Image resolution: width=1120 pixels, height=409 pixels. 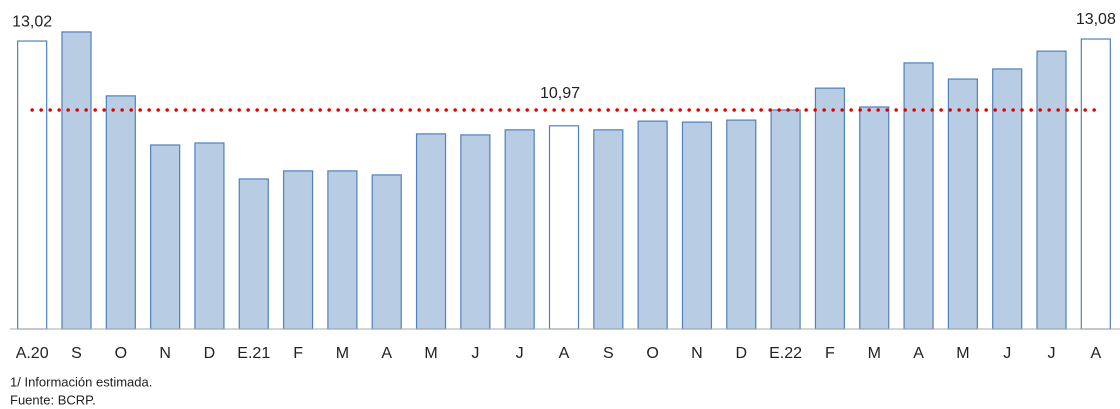 What do you see at coordinates (253, 353) in the screenshot?
I see `x-tick-label: E.21` at bounding box center [253, 353].